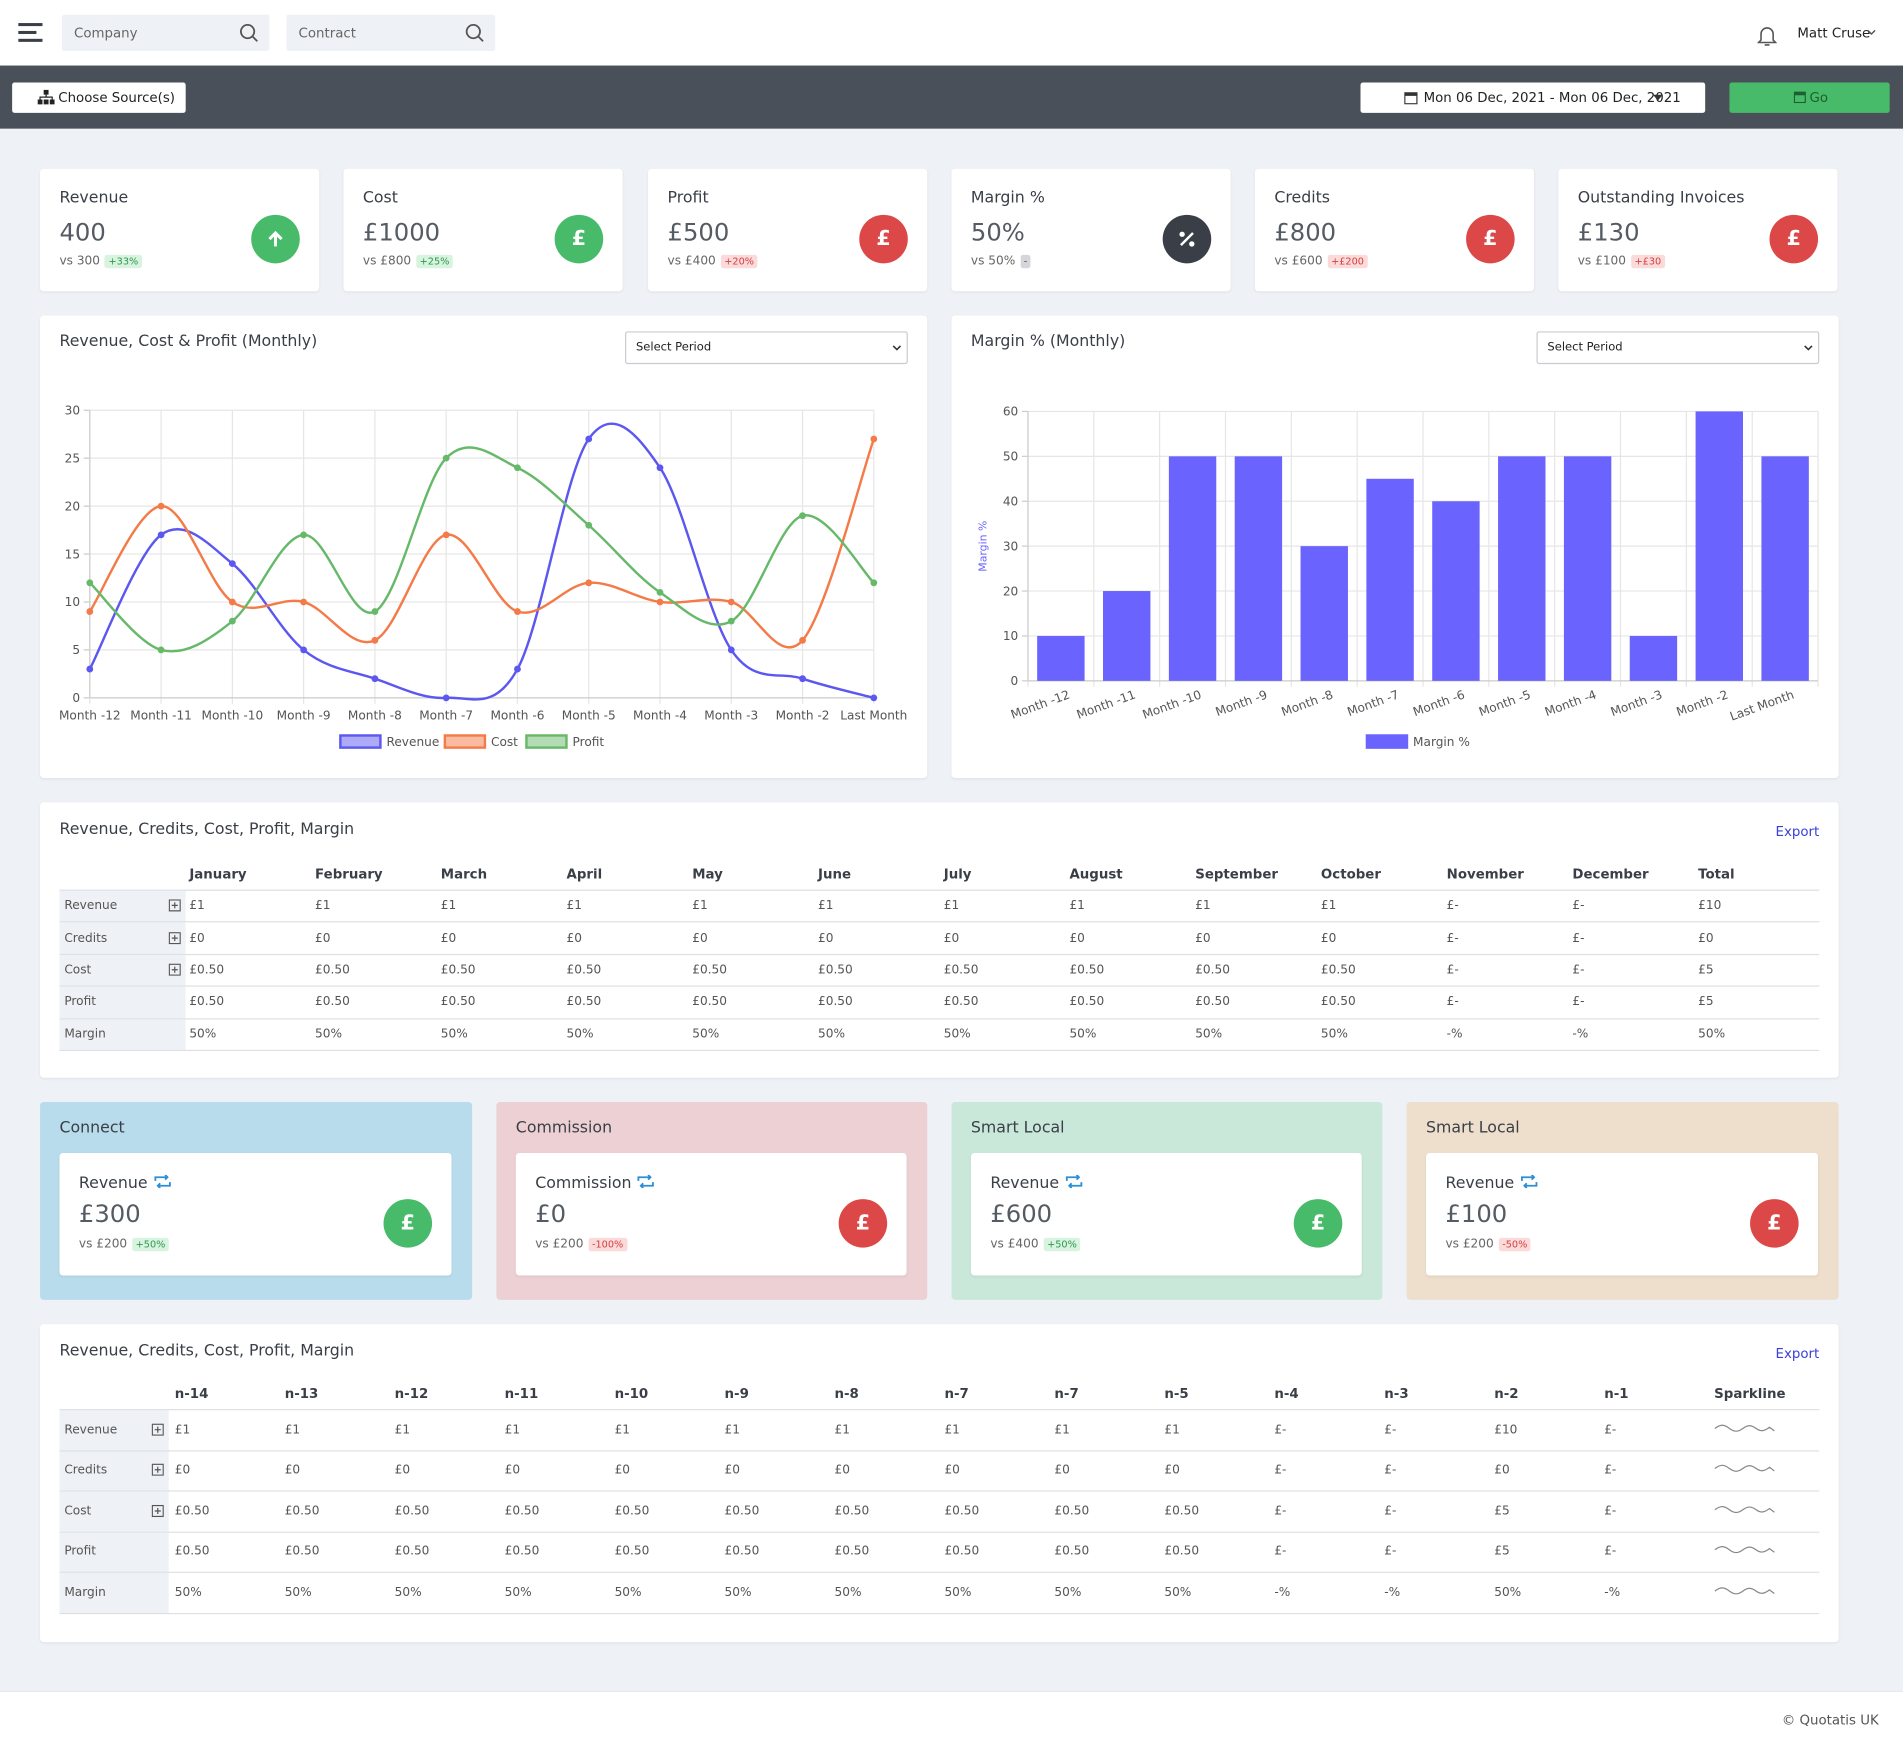 Image resolution: width=1903 pixels, height=1745 pixels. I want to click on y-tick-label: 10, so click(1010, 636).